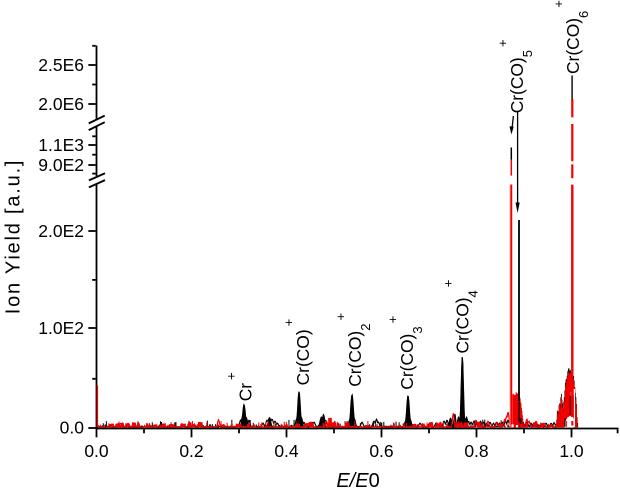 The height and width of the screenshot is (488, 620). Describe the element at coordinates (286, 451) in the screenshot. I see `svg-text: 0.4` at that location.